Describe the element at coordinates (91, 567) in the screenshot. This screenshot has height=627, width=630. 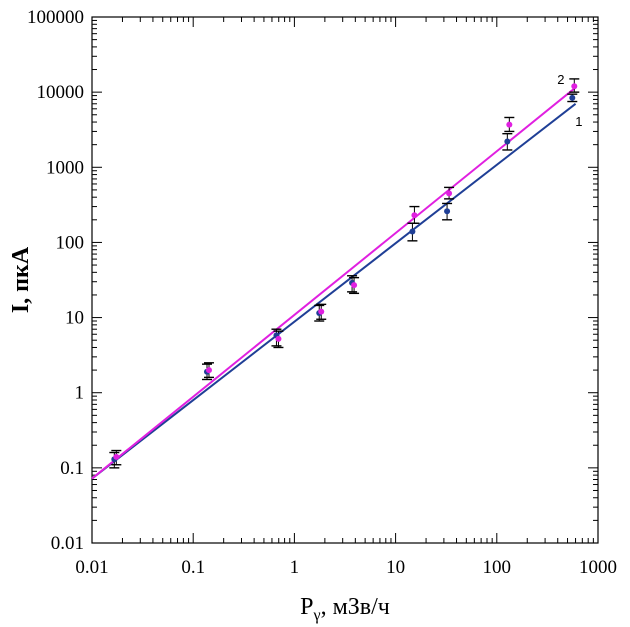
I see `x-tick-label: 0.01` at that location.